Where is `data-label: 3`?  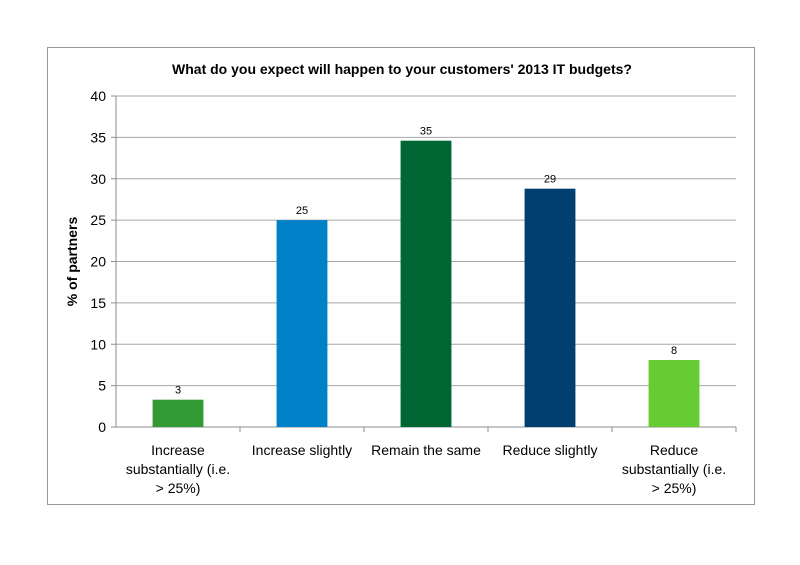
data-label: 3 is located at coordinates (178, 391).